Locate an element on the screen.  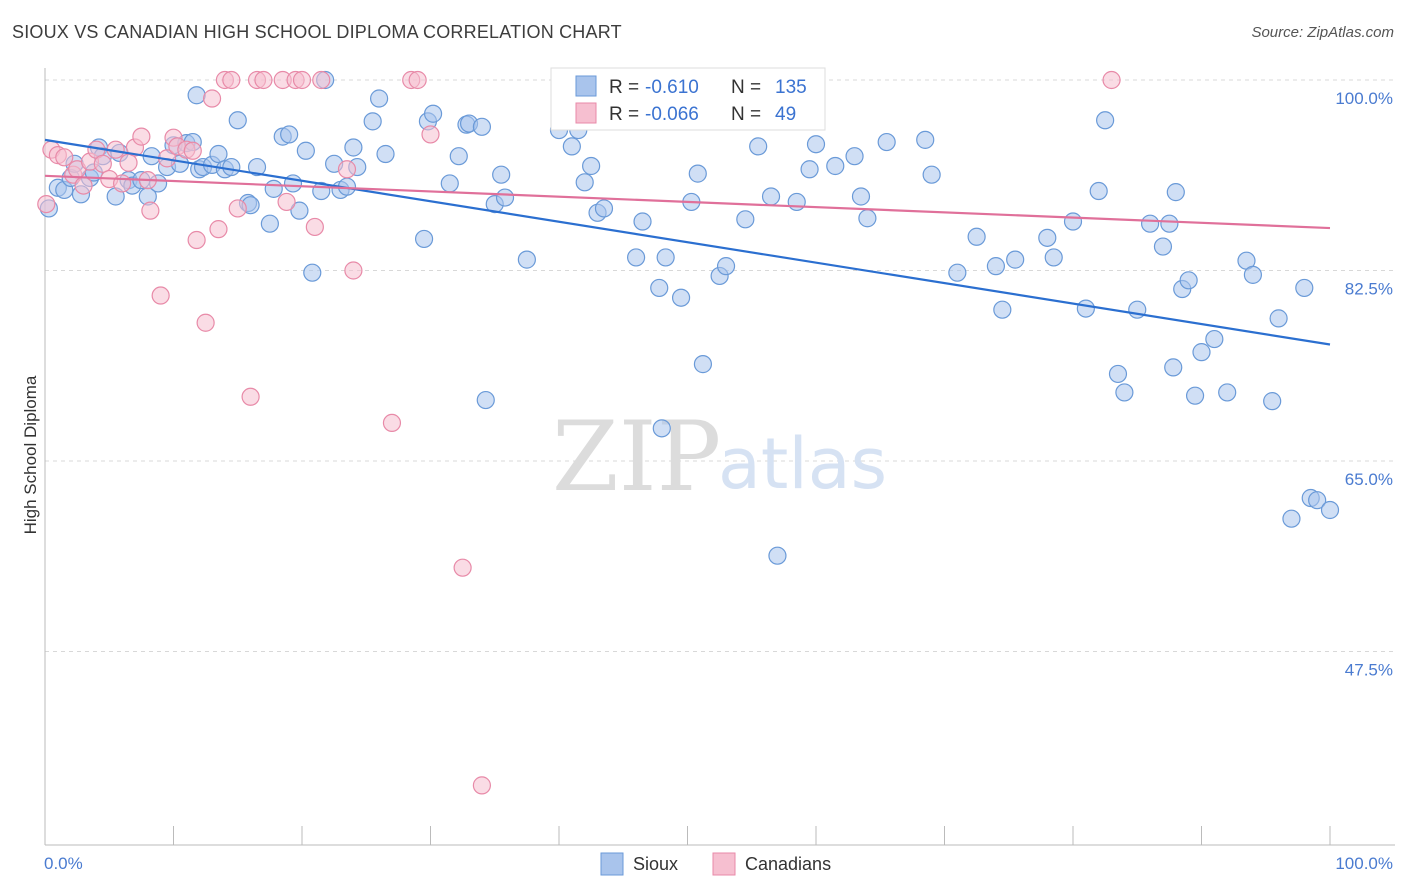
x-tick-label-max: 100.0% is located at coordinates (1364, 863).